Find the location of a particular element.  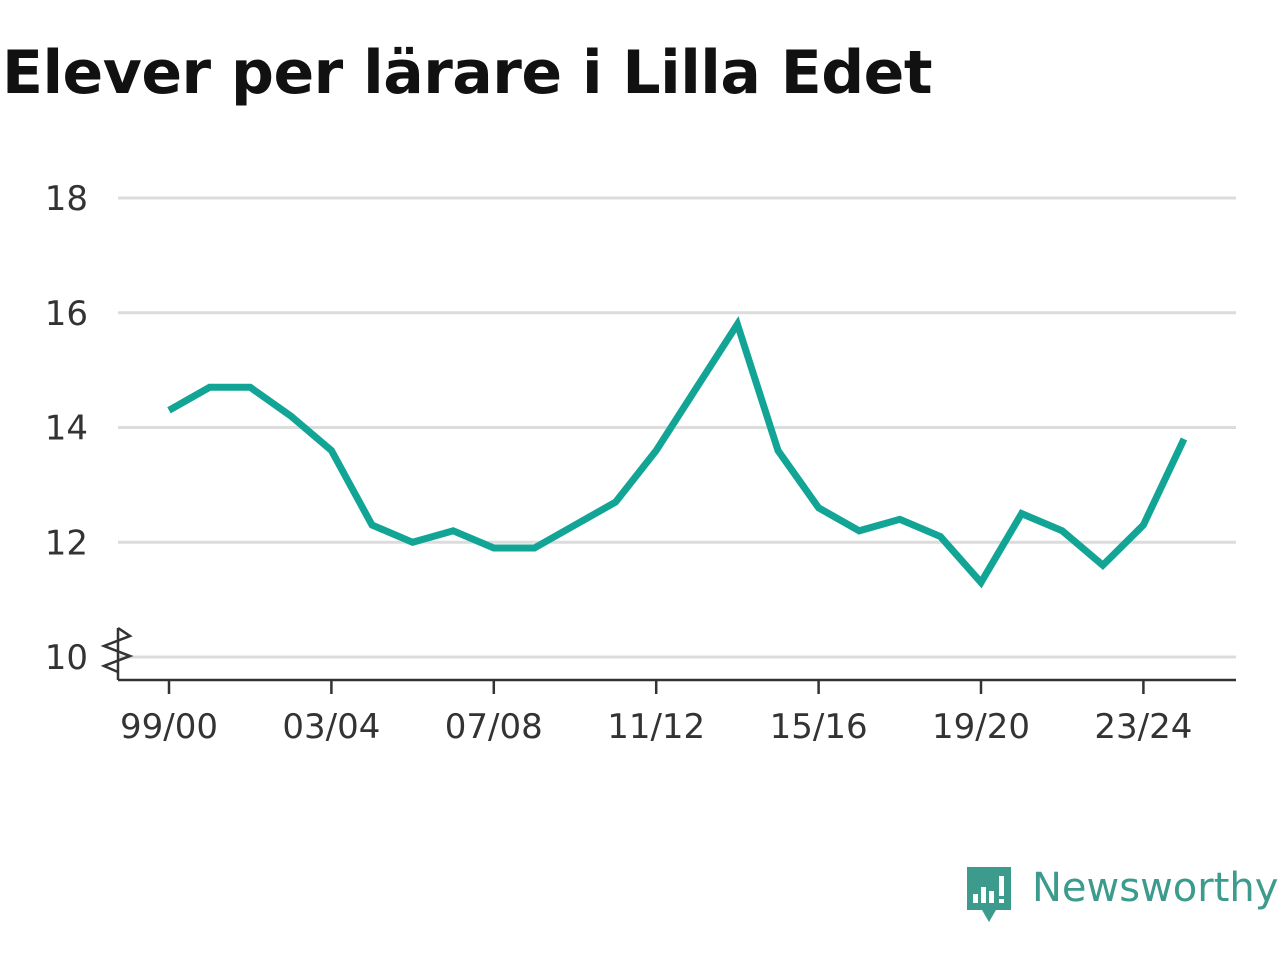

chart-title: Elever per lärare i Lilla Edet is located at coordinates (467, 73).